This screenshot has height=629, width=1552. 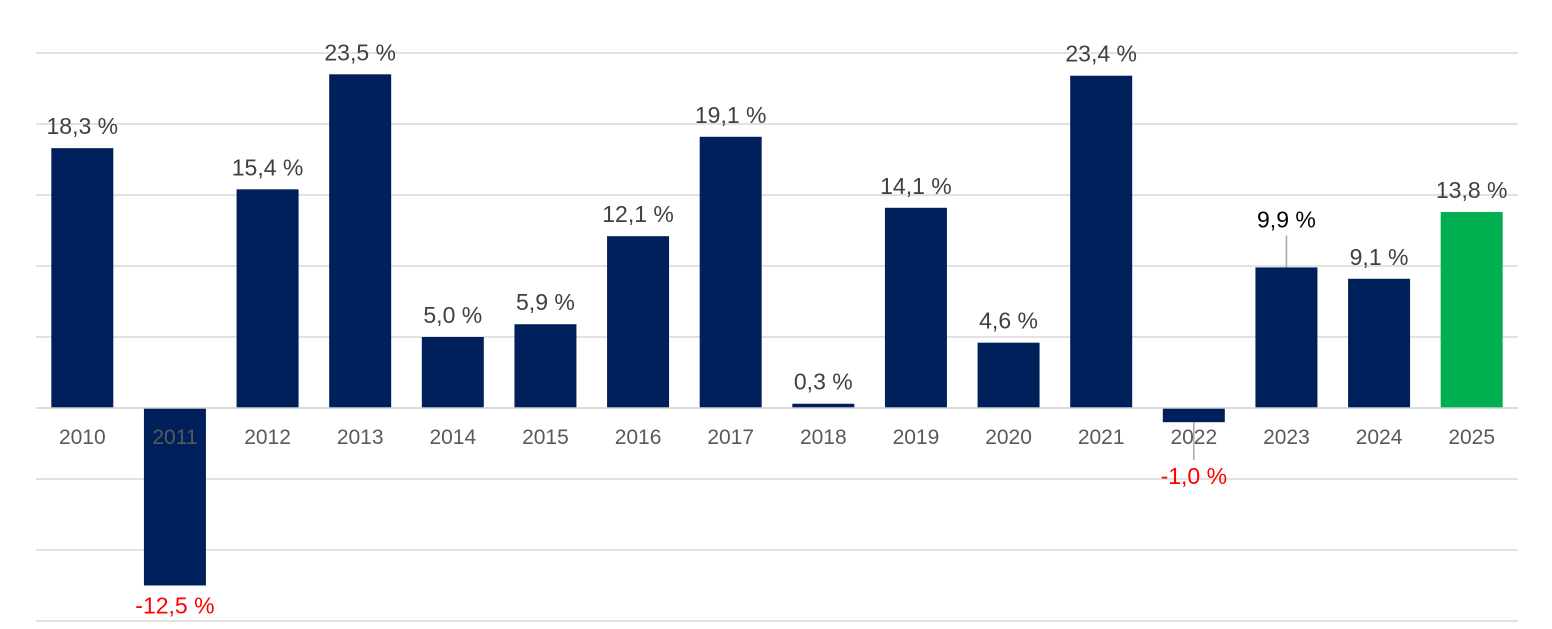 I want to click on bar-2014, so click(x=452, y=372).